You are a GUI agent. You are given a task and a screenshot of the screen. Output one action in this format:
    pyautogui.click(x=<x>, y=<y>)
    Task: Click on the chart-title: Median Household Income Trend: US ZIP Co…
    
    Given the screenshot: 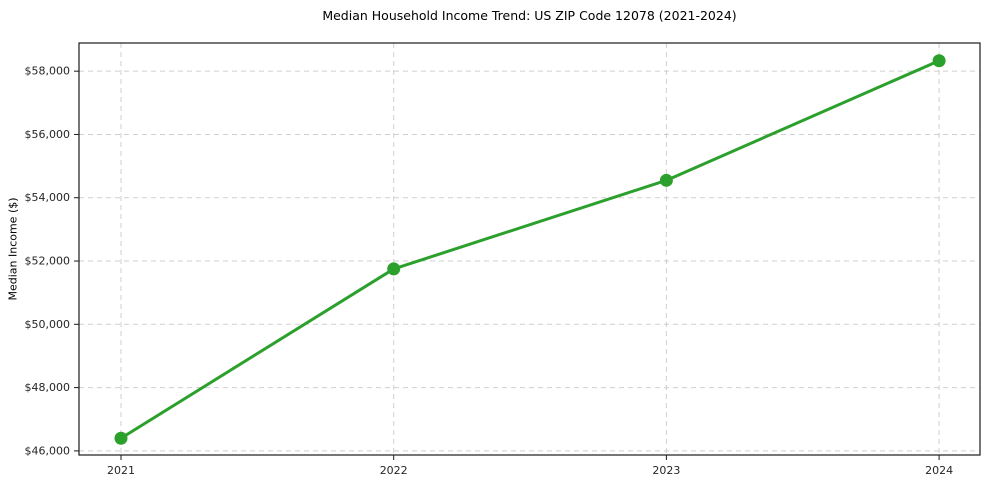 What is the action you would take?
    pyautogui.click(x=529, y=15)
    